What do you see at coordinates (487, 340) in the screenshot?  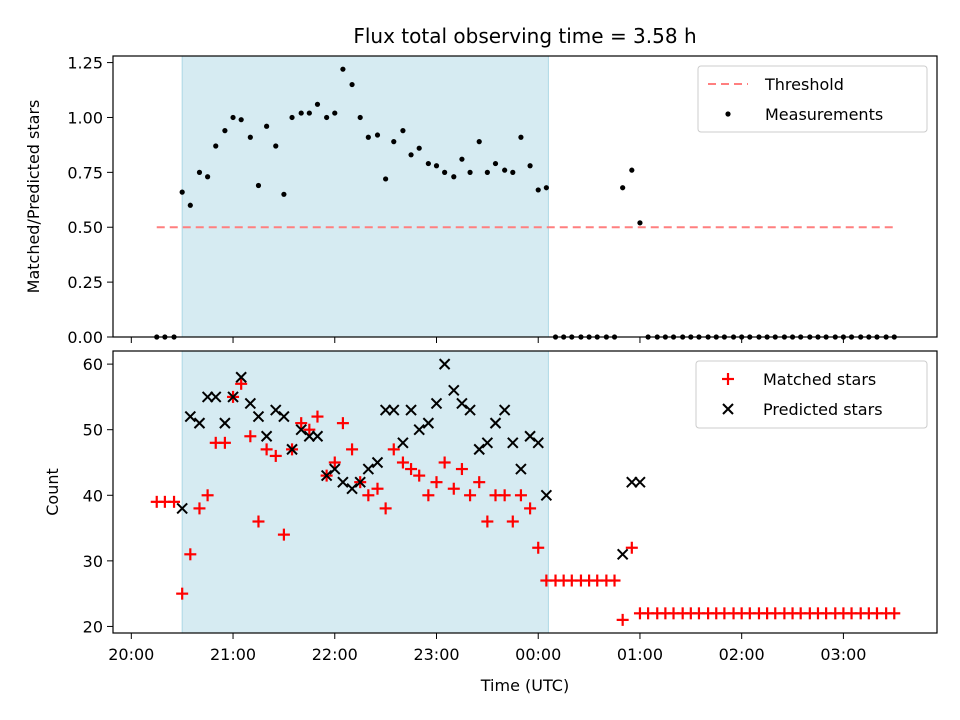 I see `x-axis-ticks` at bounding box center [487, 340].